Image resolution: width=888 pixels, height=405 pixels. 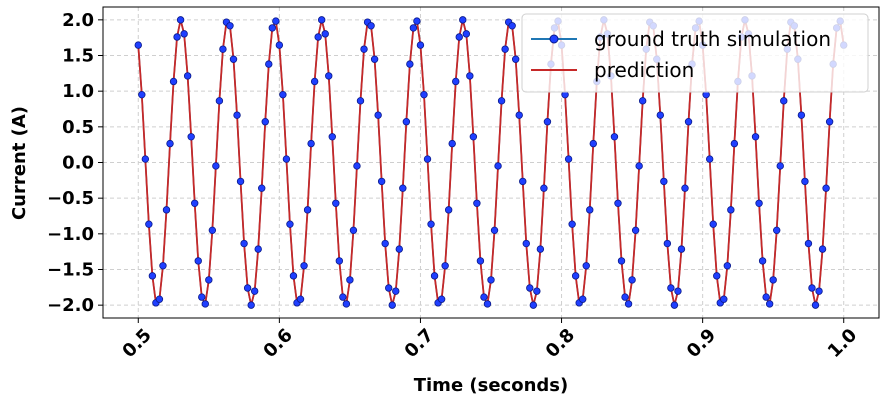 What do you see at coordinates (712, 39) in the screenshot?
I see `legend-truth-label: ground truth simulation` at bounding box center [712, 39].